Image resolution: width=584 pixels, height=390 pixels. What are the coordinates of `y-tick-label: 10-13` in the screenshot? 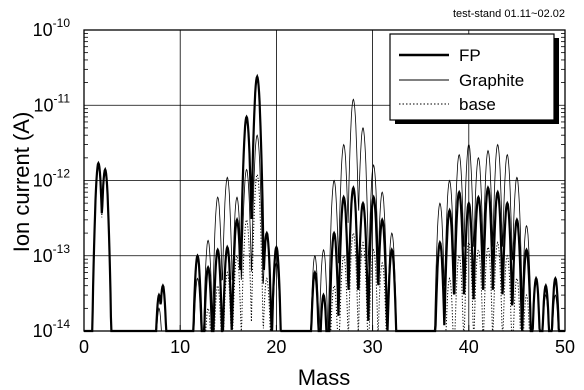 It's located at (52, 254).